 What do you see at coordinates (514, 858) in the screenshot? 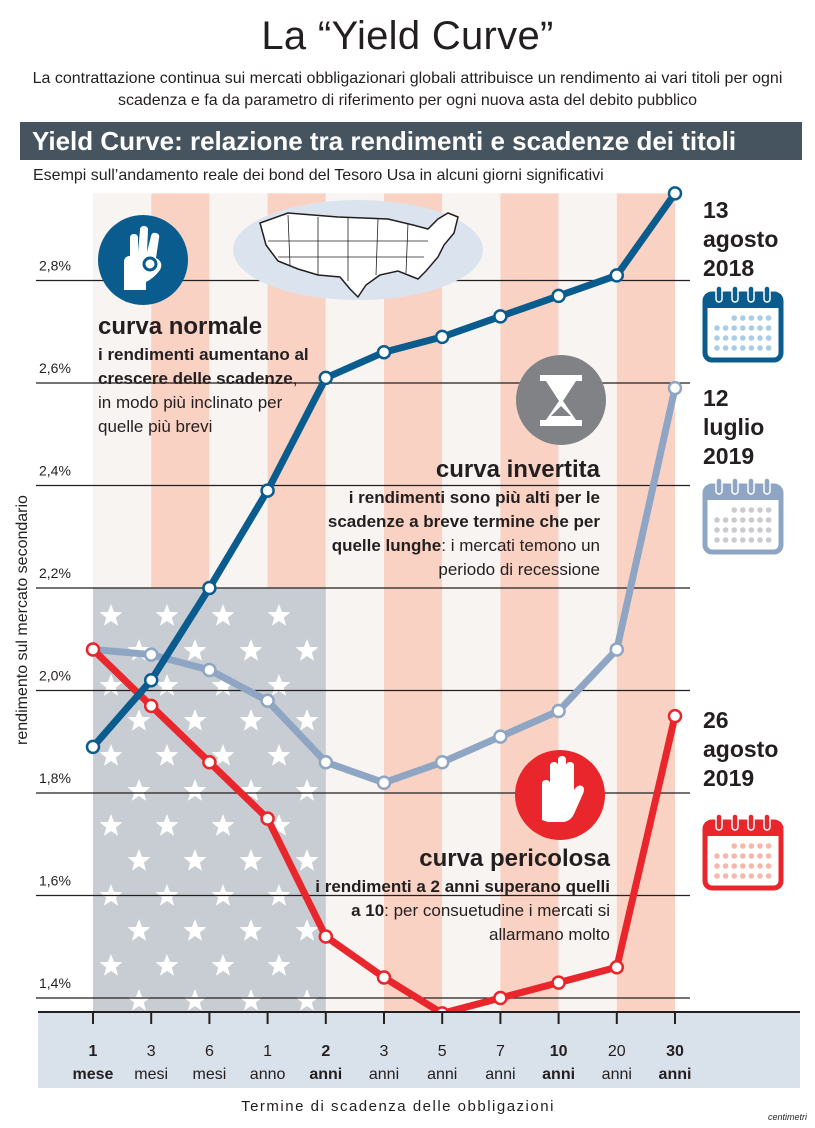
I see `annotation-danger-title: curva pericolosa` at bounding box center [514, 858].